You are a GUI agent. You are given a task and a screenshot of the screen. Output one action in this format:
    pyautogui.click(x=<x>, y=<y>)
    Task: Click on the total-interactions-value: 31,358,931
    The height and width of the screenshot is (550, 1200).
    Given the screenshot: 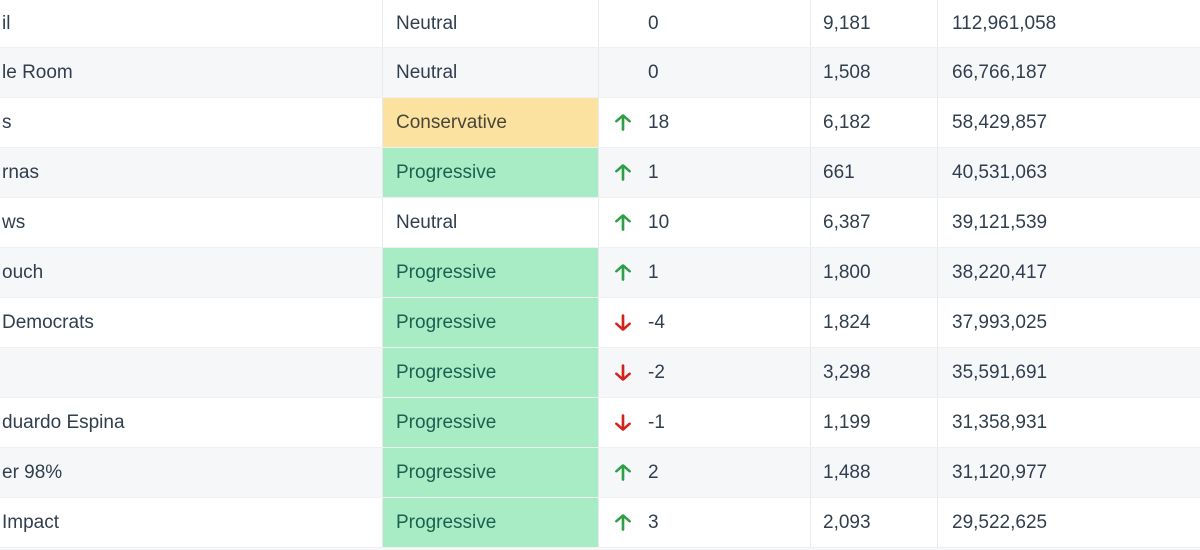 What is the action you would take?
    pyautogui.click(x=1000, y=422)
    